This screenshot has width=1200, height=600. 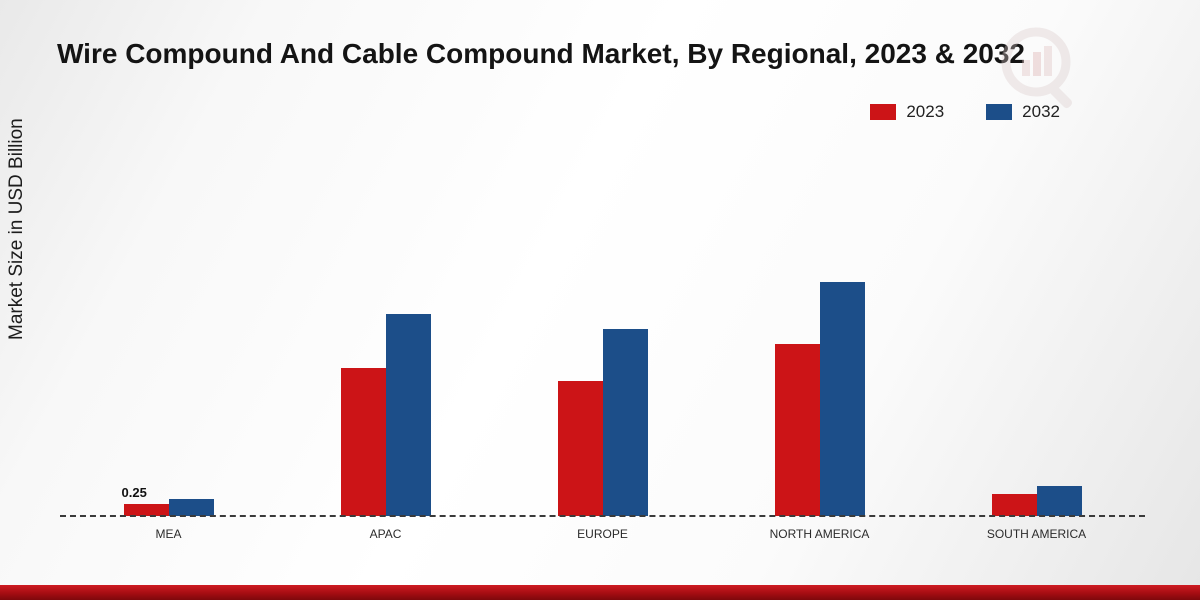 What do you see at coordinates (797, 430) in the screenshot?
I see `bar-2023-north-america` at bounding box center [797, 430].